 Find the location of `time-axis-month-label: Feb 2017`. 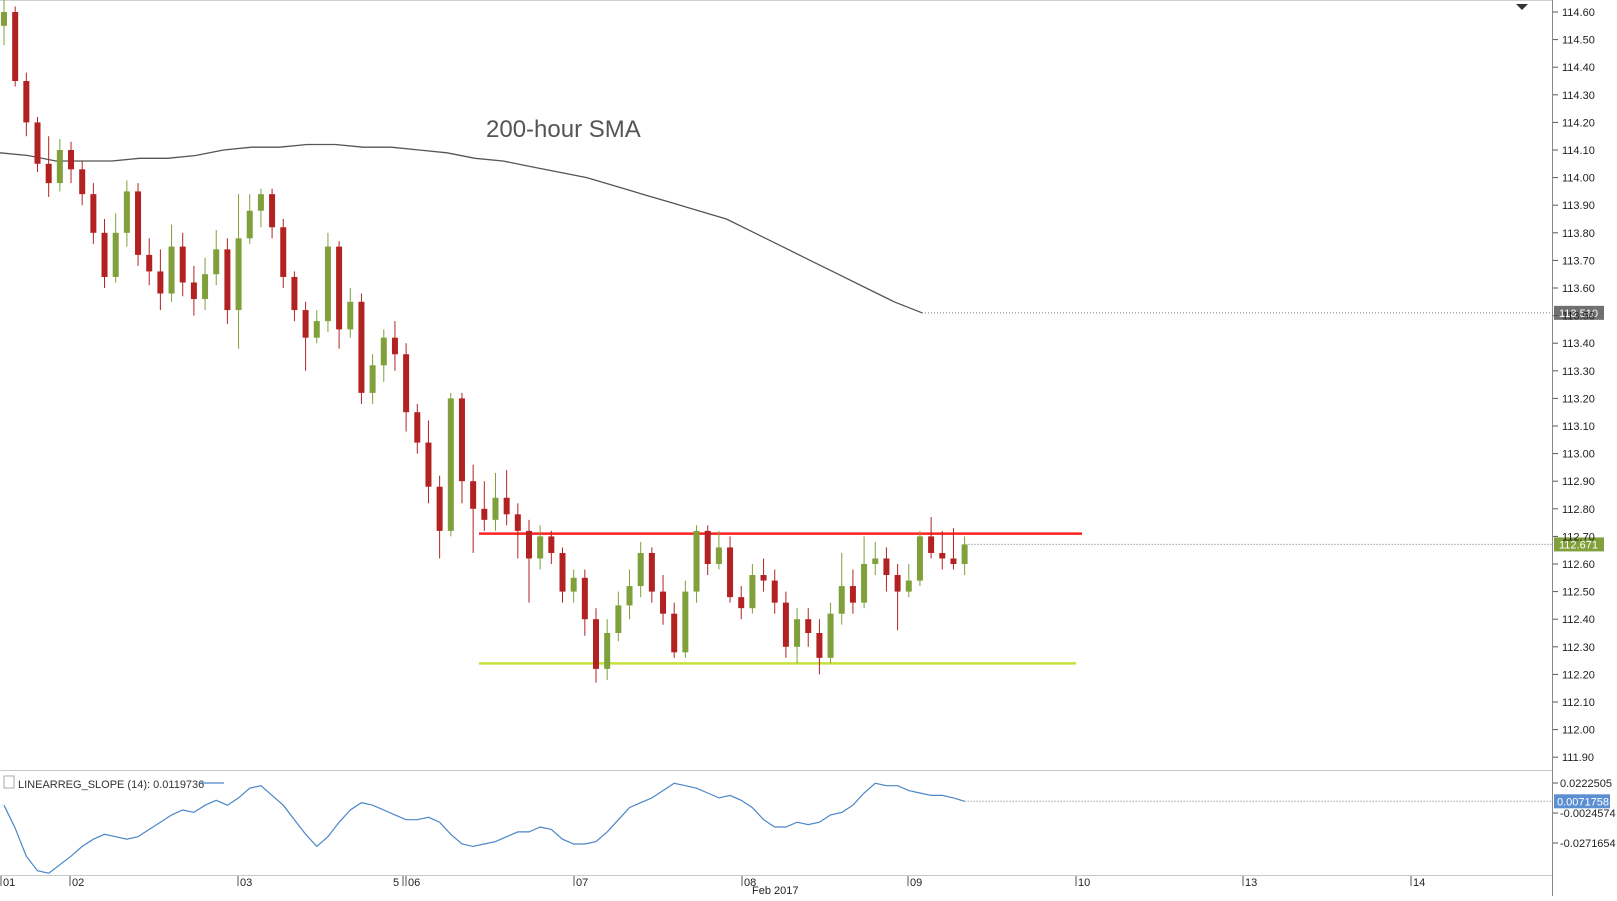

time-axis-month-label: Feb 2017 is located at coordinates (775, 890).